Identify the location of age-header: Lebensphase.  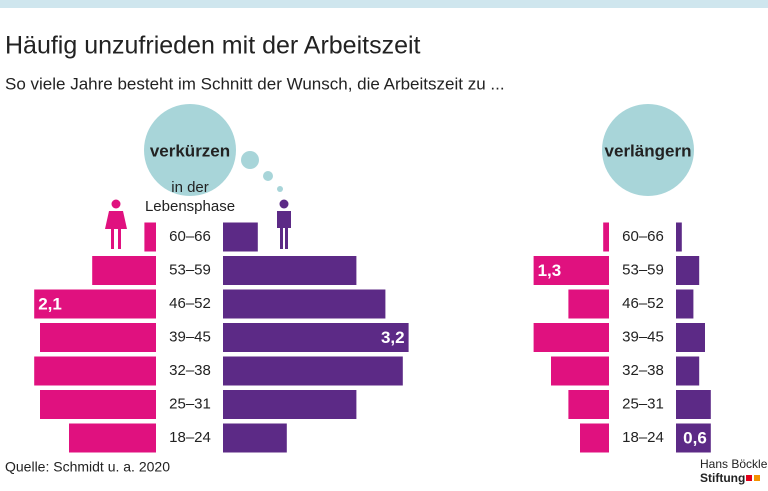
(190, 206).